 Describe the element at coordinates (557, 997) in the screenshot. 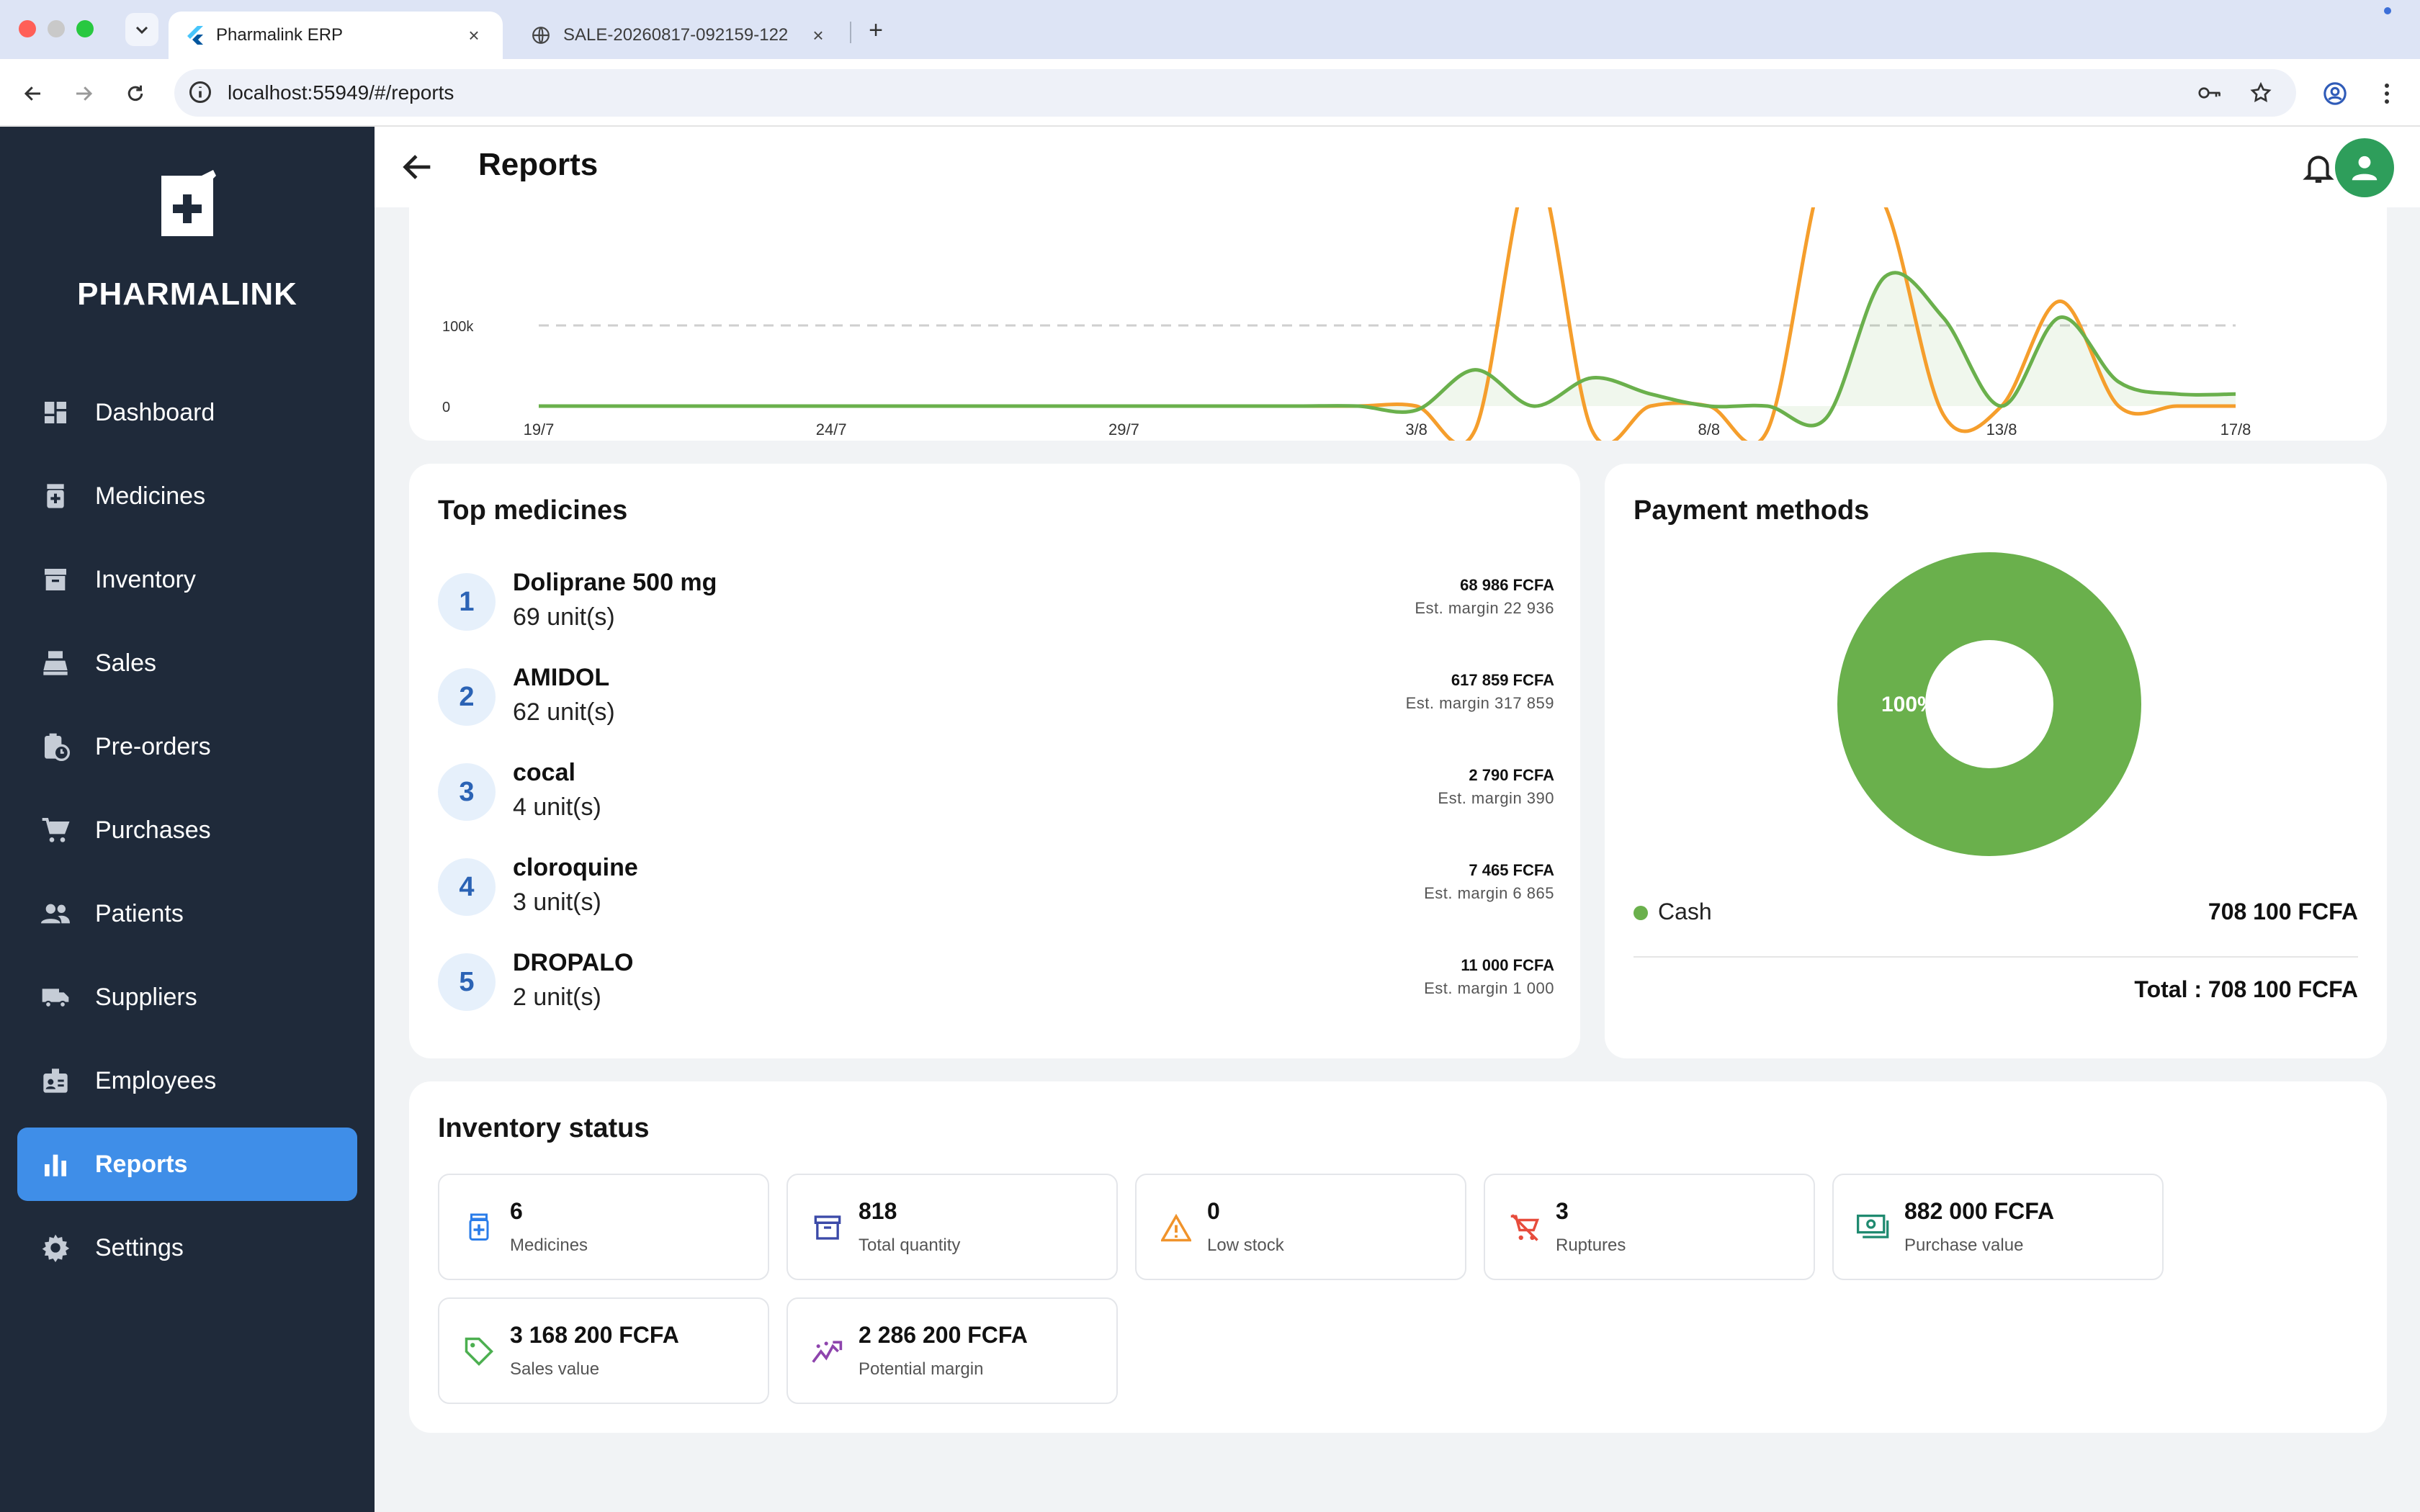

I see `medicine-units: 2 unit(s)` at that location.